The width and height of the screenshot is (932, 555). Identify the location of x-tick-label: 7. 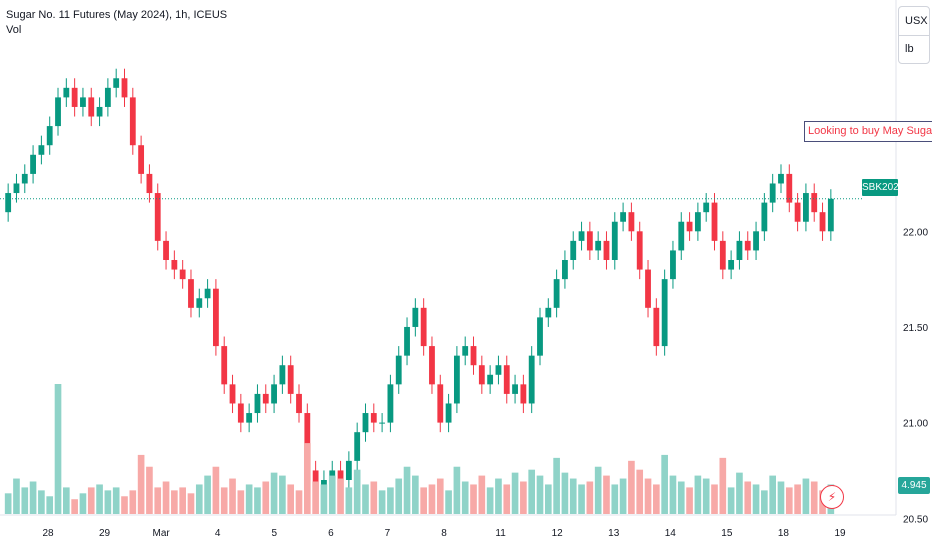
(388, 533).